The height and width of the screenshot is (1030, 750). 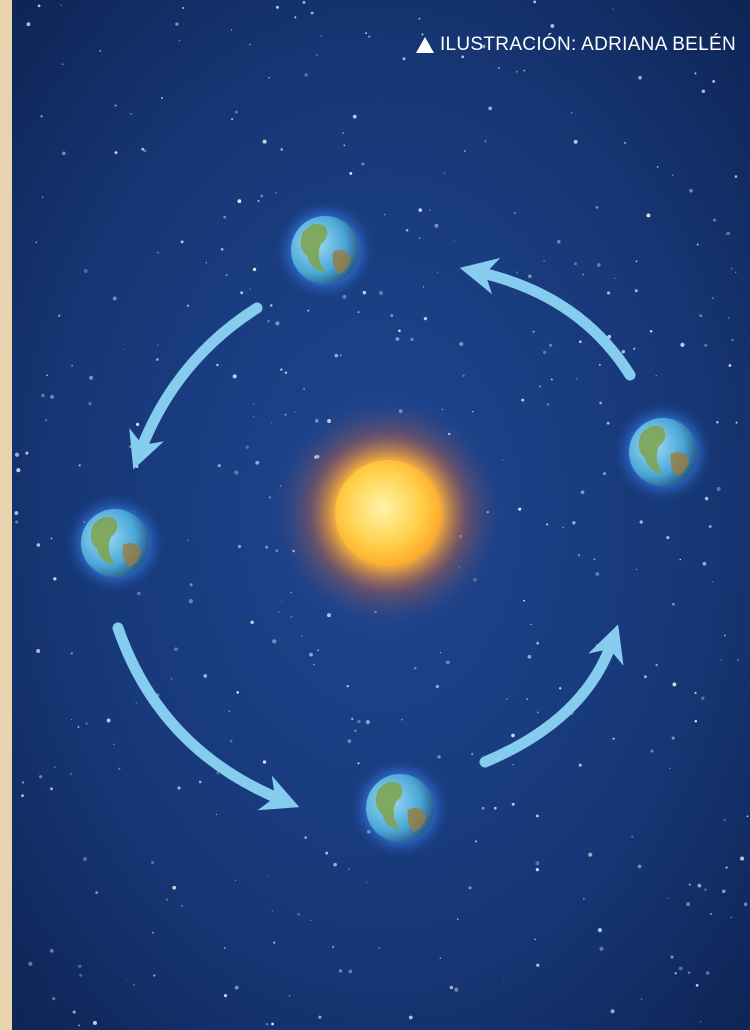 I want to click on sun, so click(x=388, y=513).